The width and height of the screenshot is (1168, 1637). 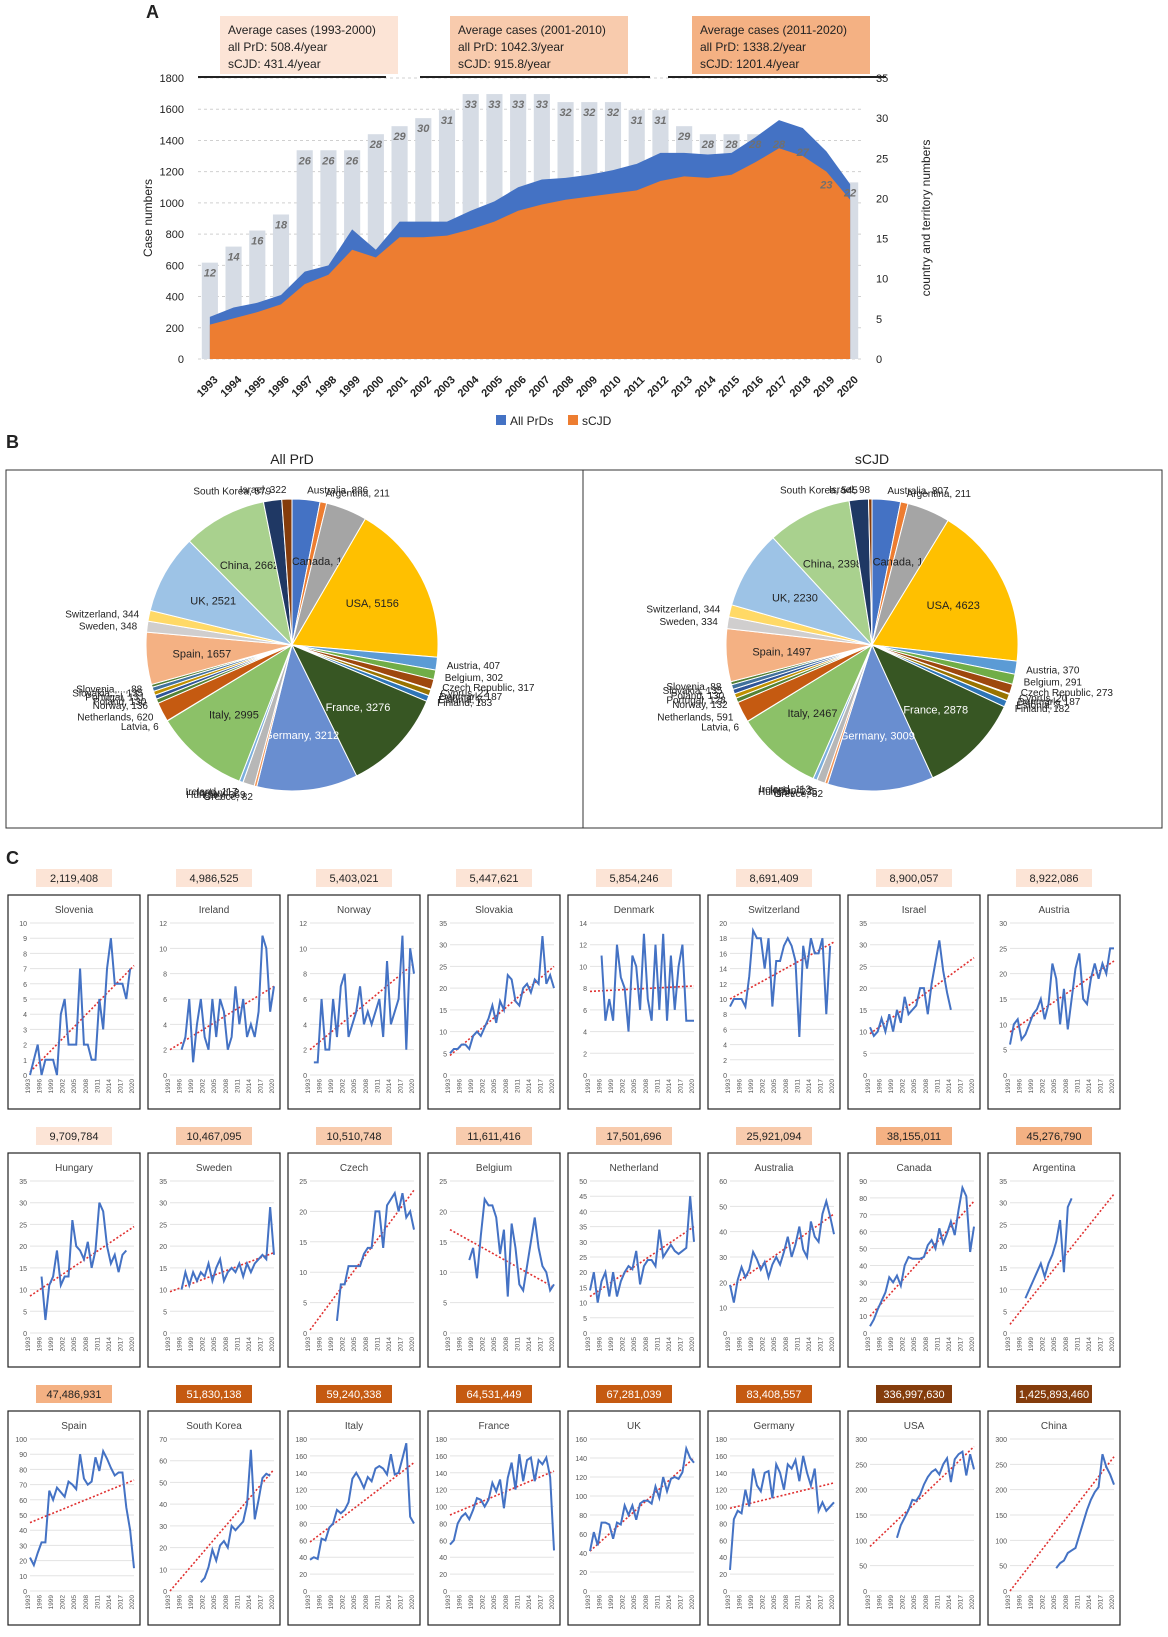 What do you see at coordinates (953, 606) in the screenshot?
I see `pie-label: USA, 4623` at bounding box center [953, 606].